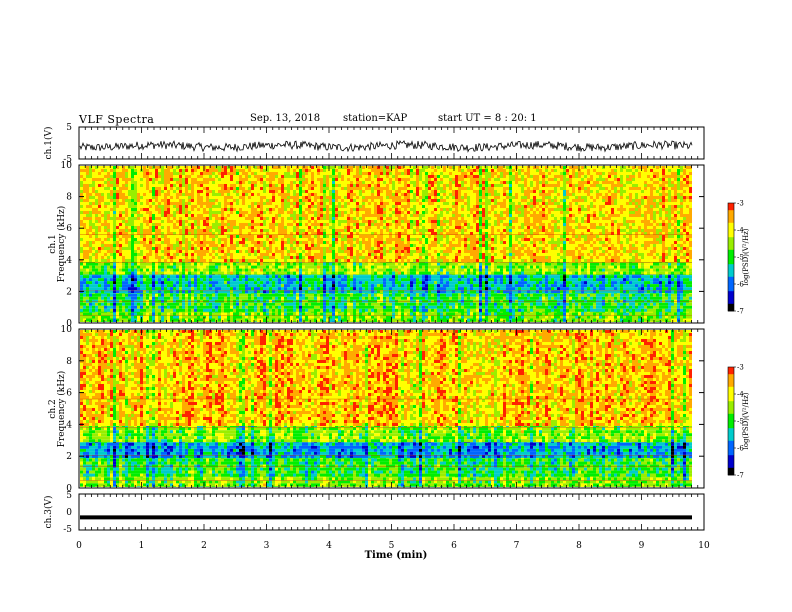 This screenshot has width=792, height=612. Describe the element at coordinates (386, 146) in the screenshot. I see `ch1-waveform-line` at that location.